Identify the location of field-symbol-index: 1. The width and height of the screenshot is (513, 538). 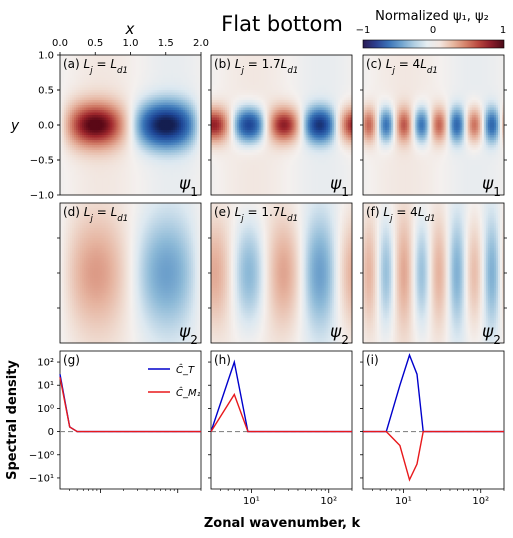
(194, 192).